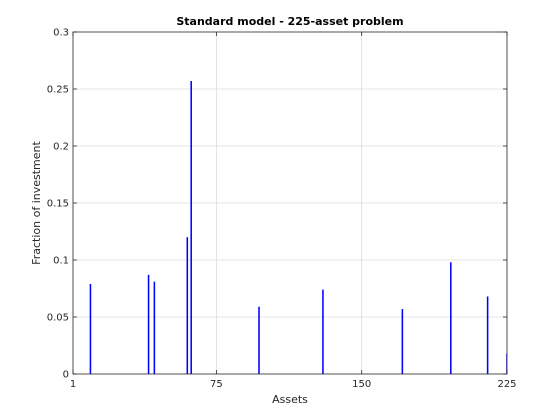 This screenshot has width=560, height=420. What do you see at coordinates (61, 147) in the screenshot?
I see `y-tick-label: 0.2` at bounding box center [61, 147].